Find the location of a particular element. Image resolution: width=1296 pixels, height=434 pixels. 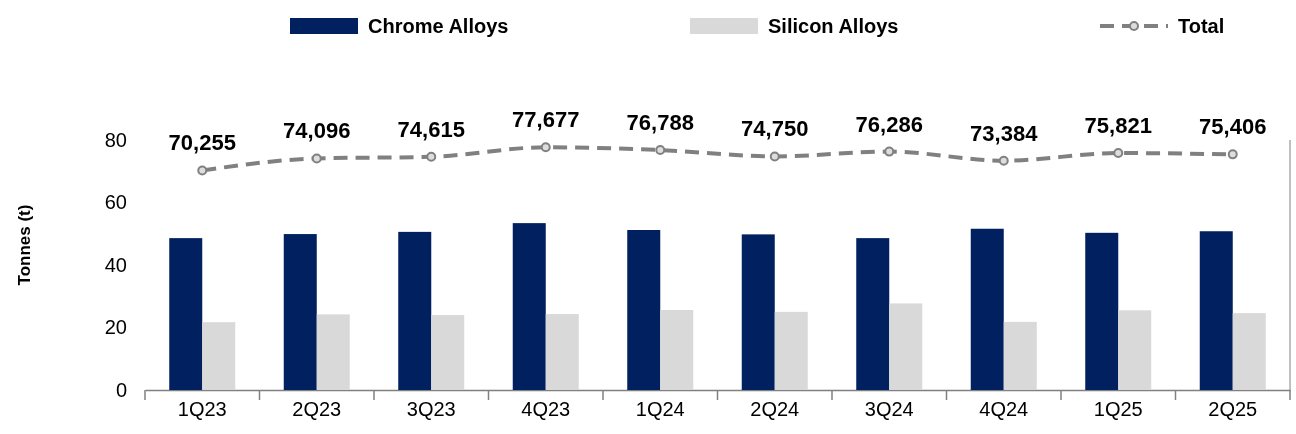

x-tick-label: 2Q25 is located at coordinates (1233, 409).